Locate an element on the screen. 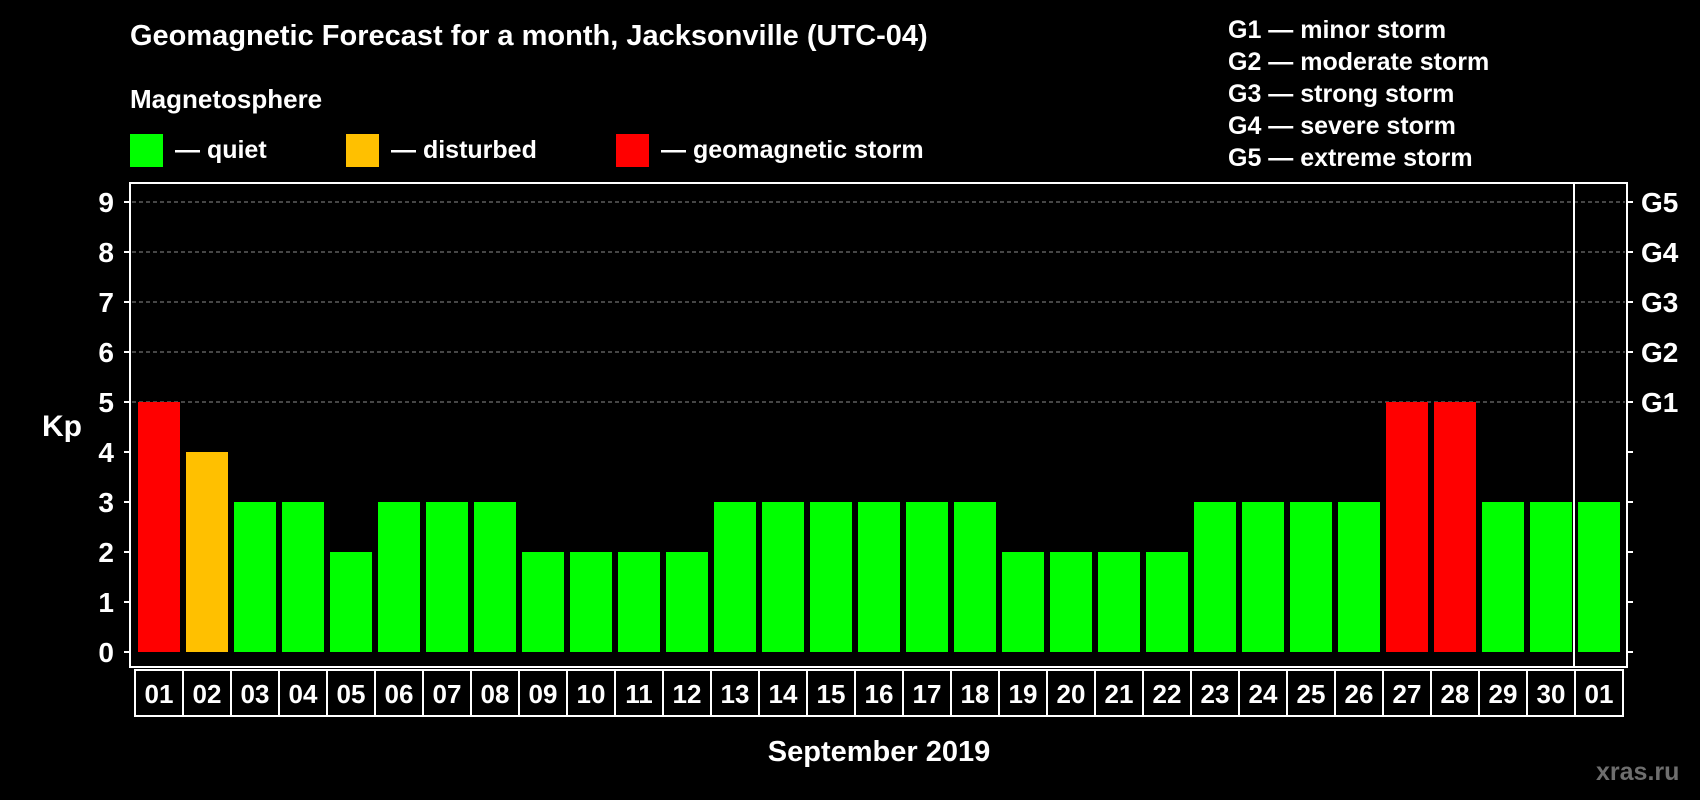  x-tick-label: 08 is located at coordinates (495, 694).